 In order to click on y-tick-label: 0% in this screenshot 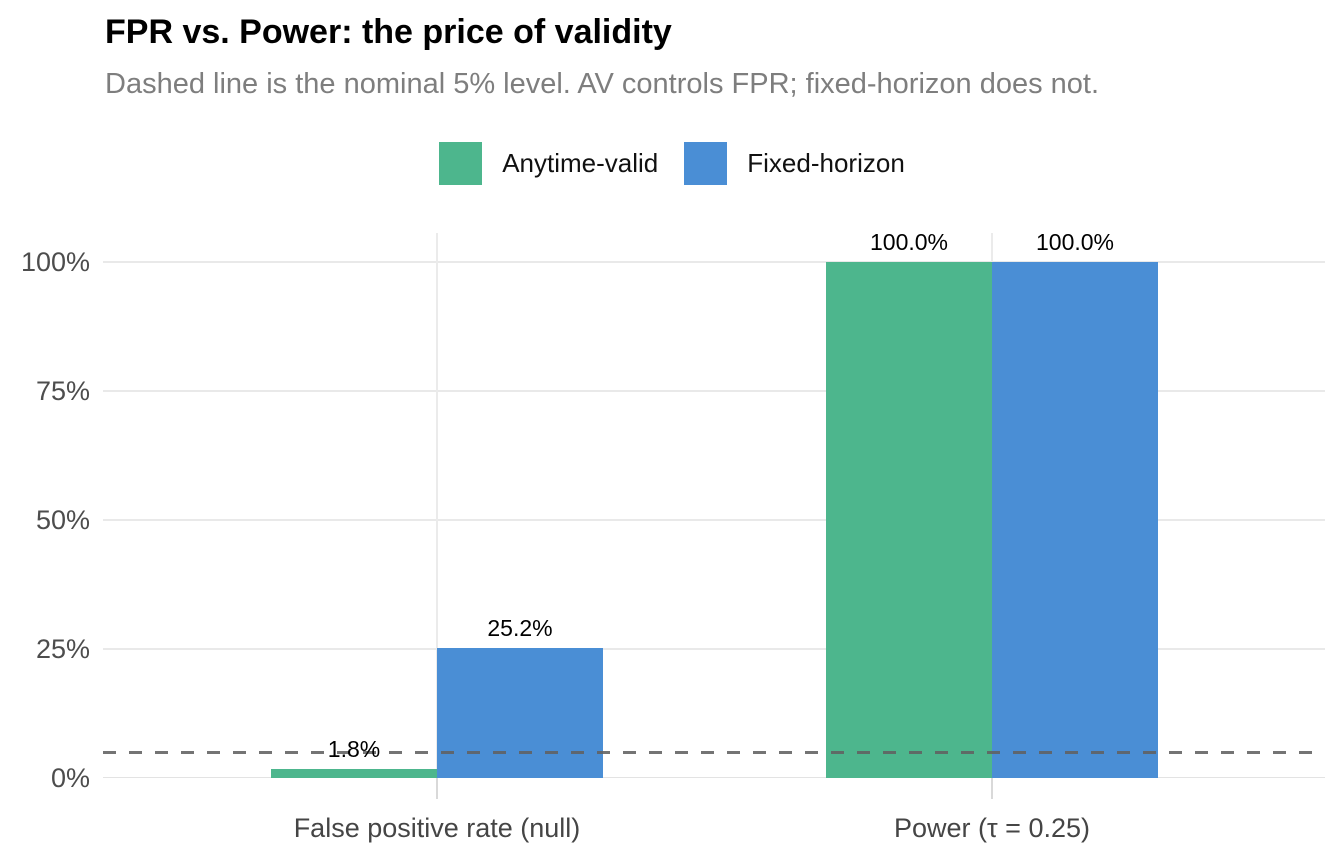, I will do `click(70, 778)`.